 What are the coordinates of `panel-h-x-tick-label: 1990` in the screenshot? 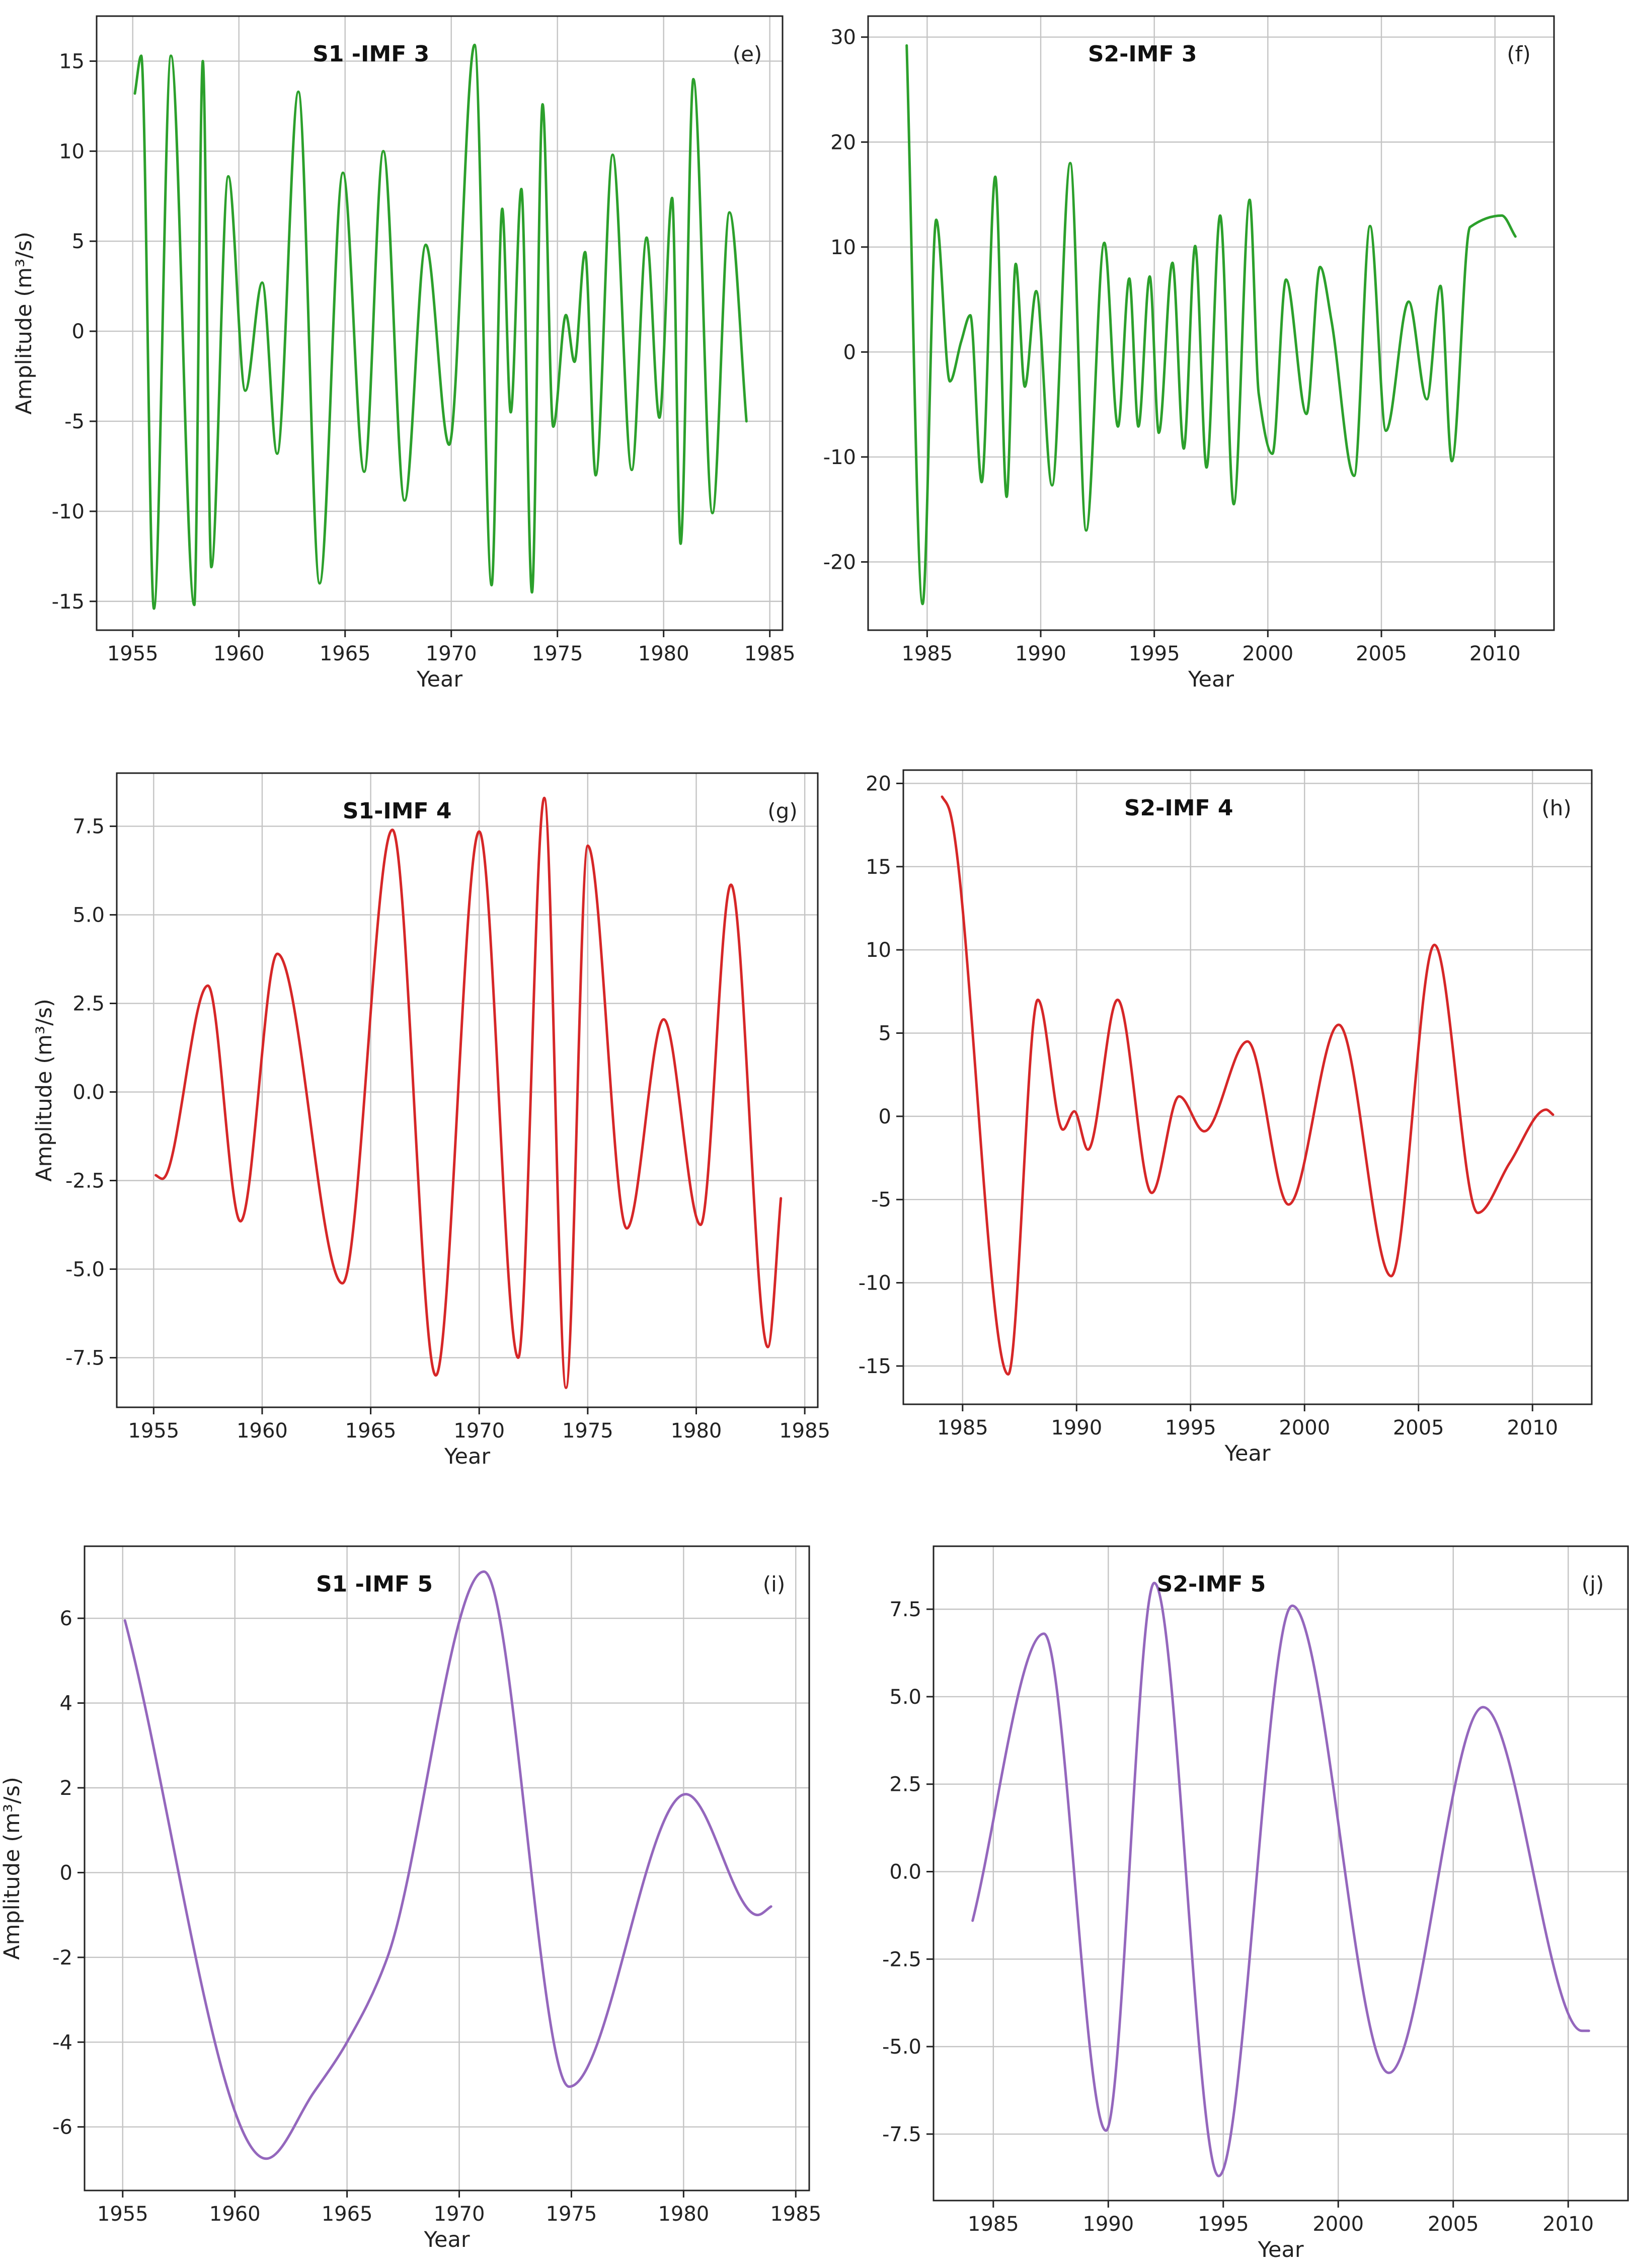 It's located at (1076, 1428).